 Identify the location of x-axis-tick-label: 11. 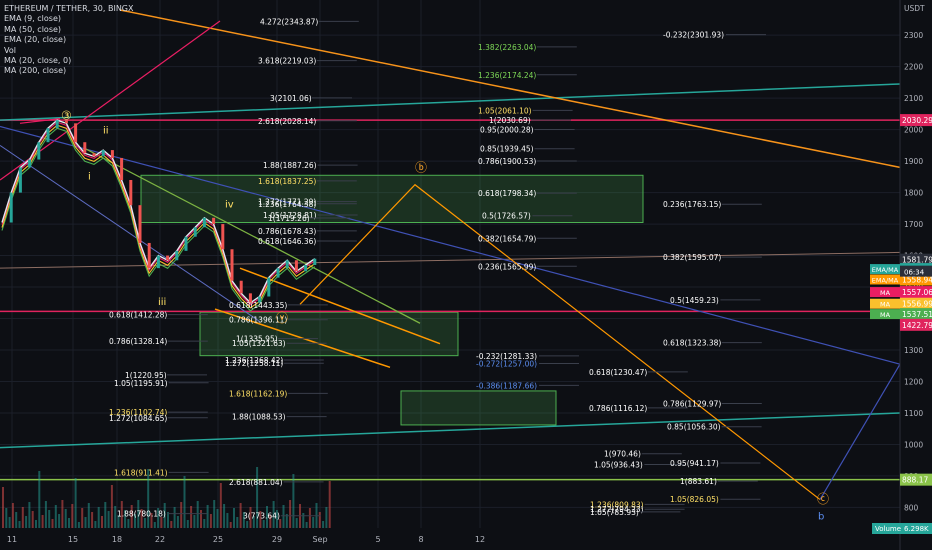
(12, 539).